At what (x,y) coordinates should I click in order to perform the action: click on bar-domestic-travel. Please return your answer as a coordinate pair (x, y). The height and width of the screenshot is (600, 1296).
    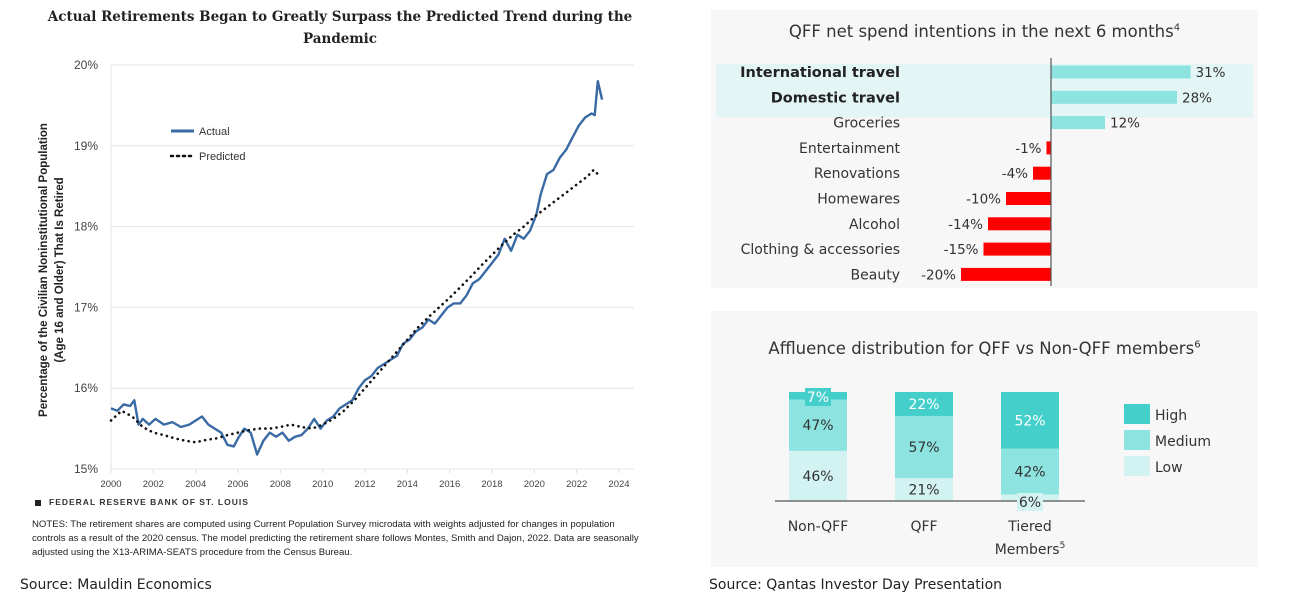
    Looking at the image, I should click on (1114, 97).